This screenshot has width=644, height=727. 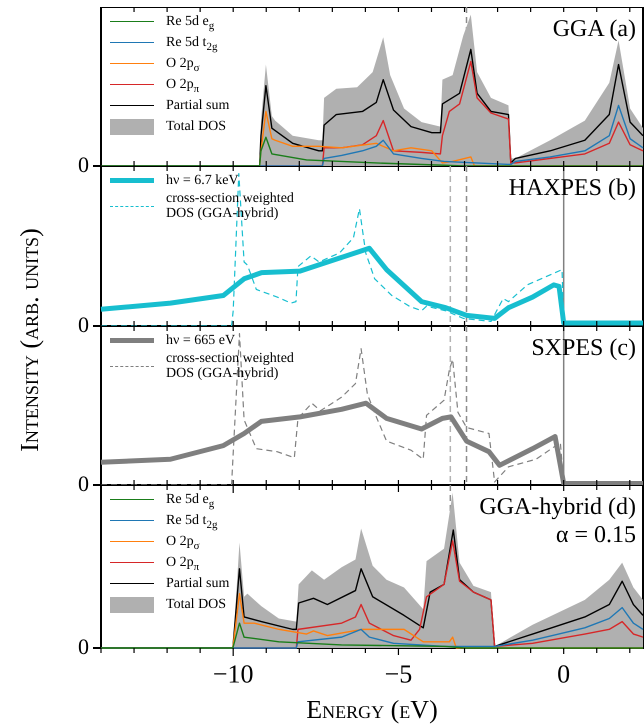 What do you see at coordinates (30, 340) in the screenshot?
I see `y-axis-title: Intensity (arb. units)` at bounding box center [30, 340].